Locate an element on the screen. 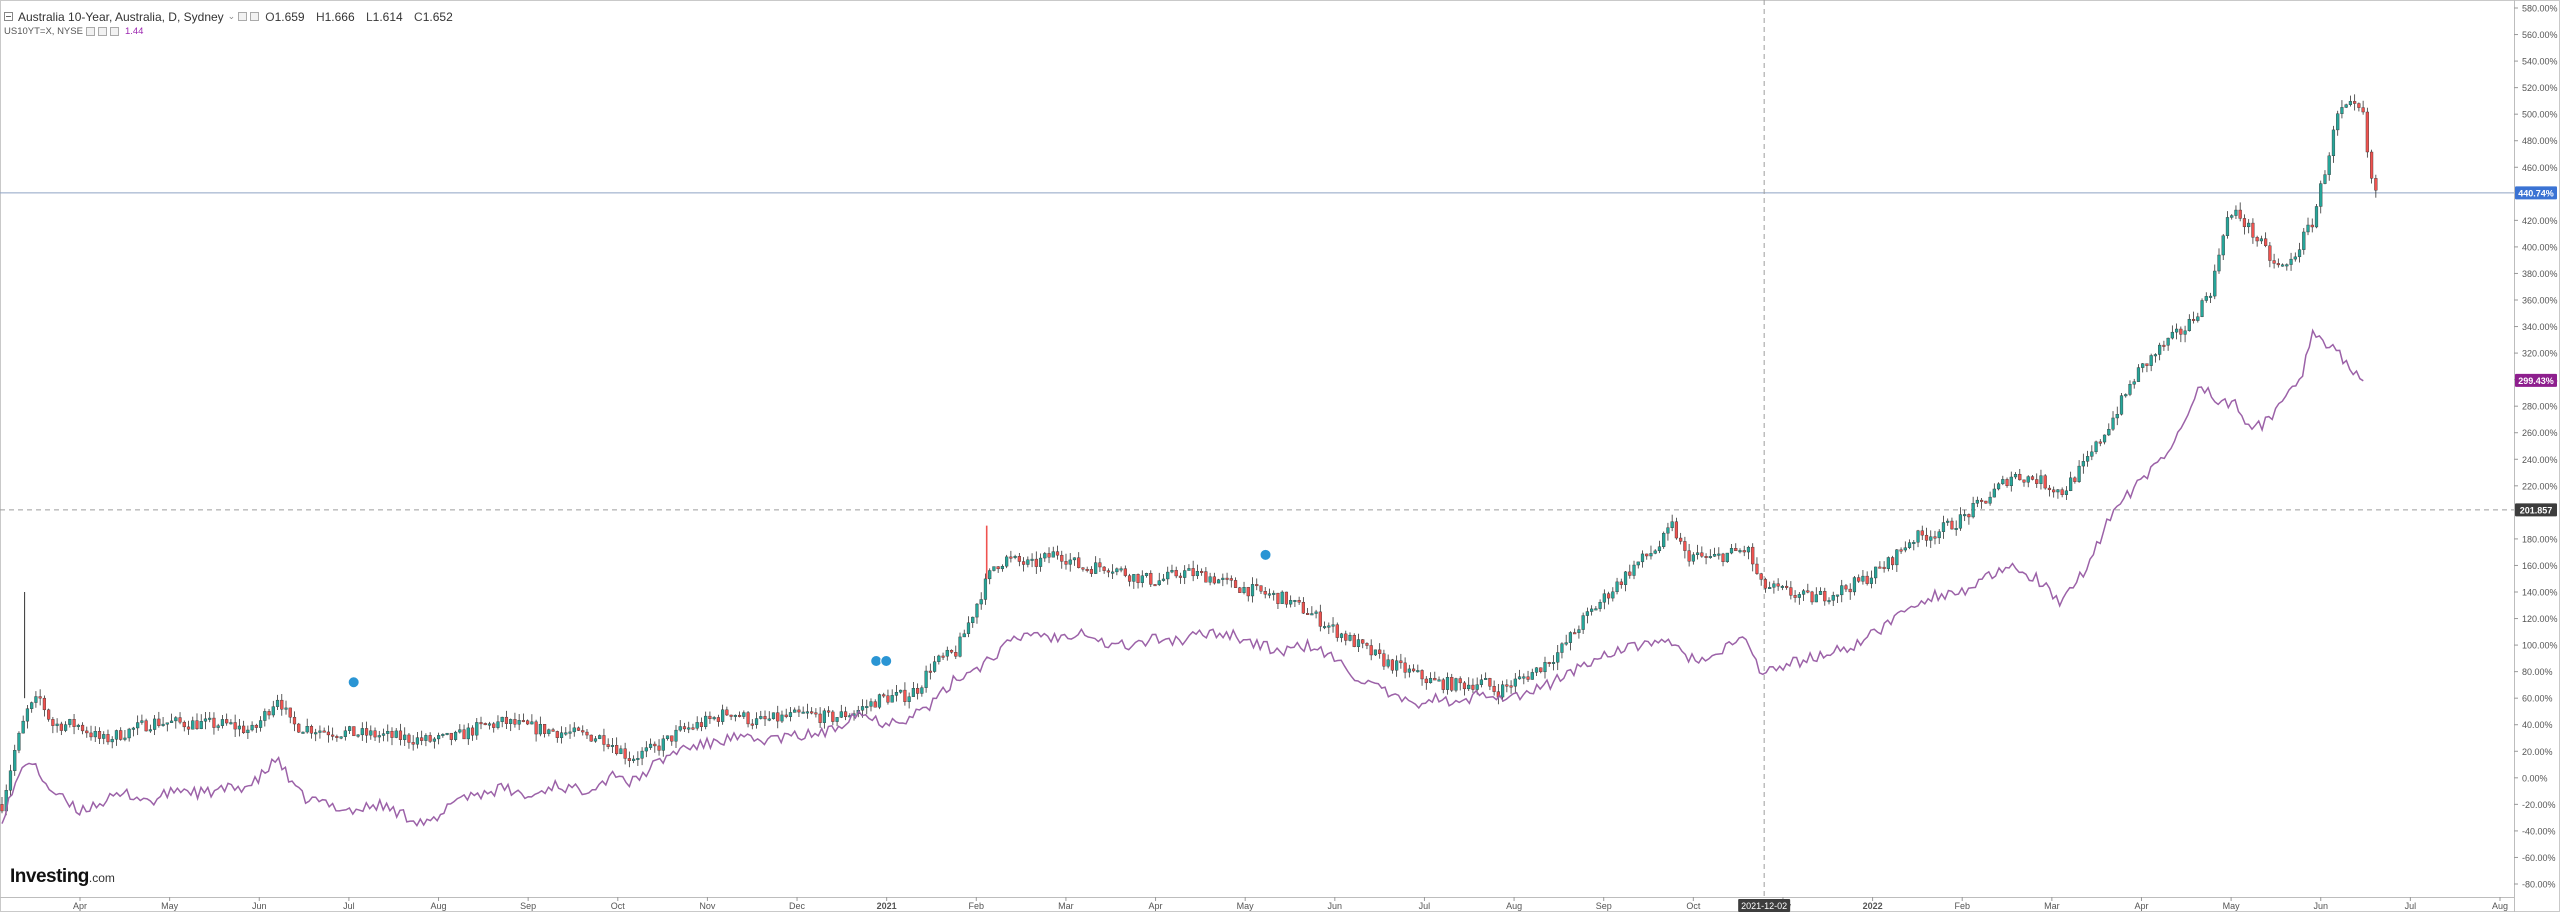 This screenshot has height=912, width=2560. collapse-legend-icon is located at coordinates (8, 16).